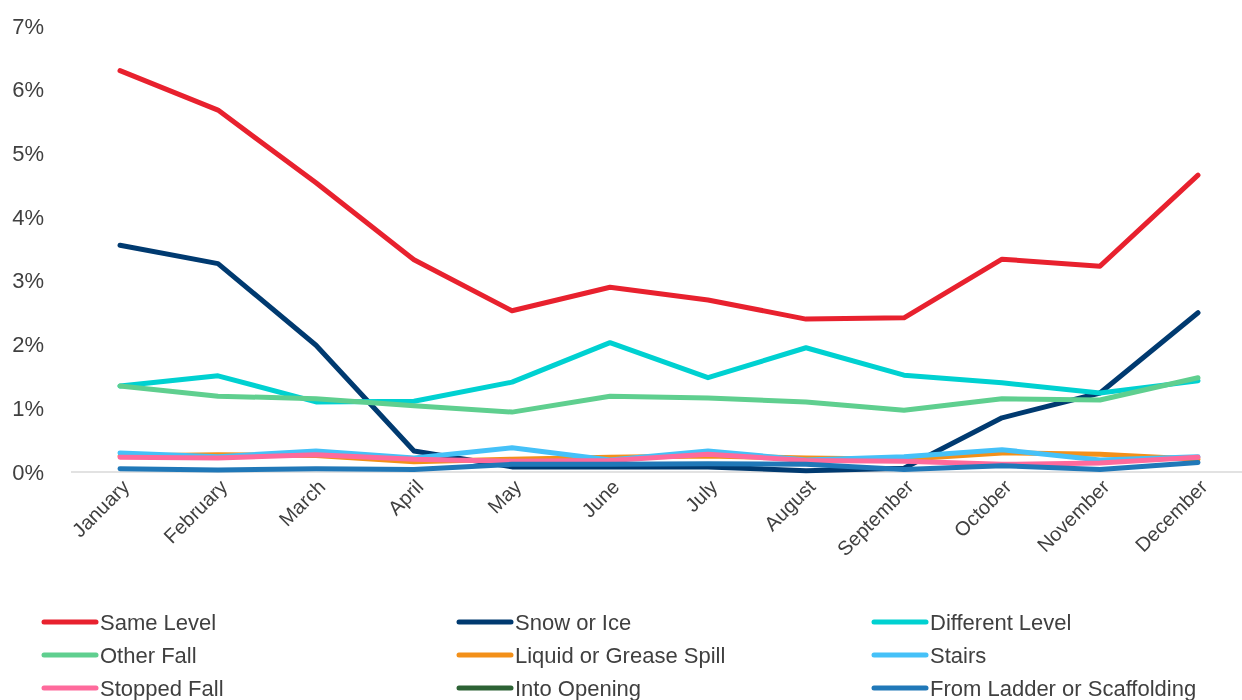 The height and width of the screenshot is (700, 1242). What do you see at coordinates (578, 688) in the screenshot?
I see `legend-label: Into Opening` at bounding box center [578, 688].